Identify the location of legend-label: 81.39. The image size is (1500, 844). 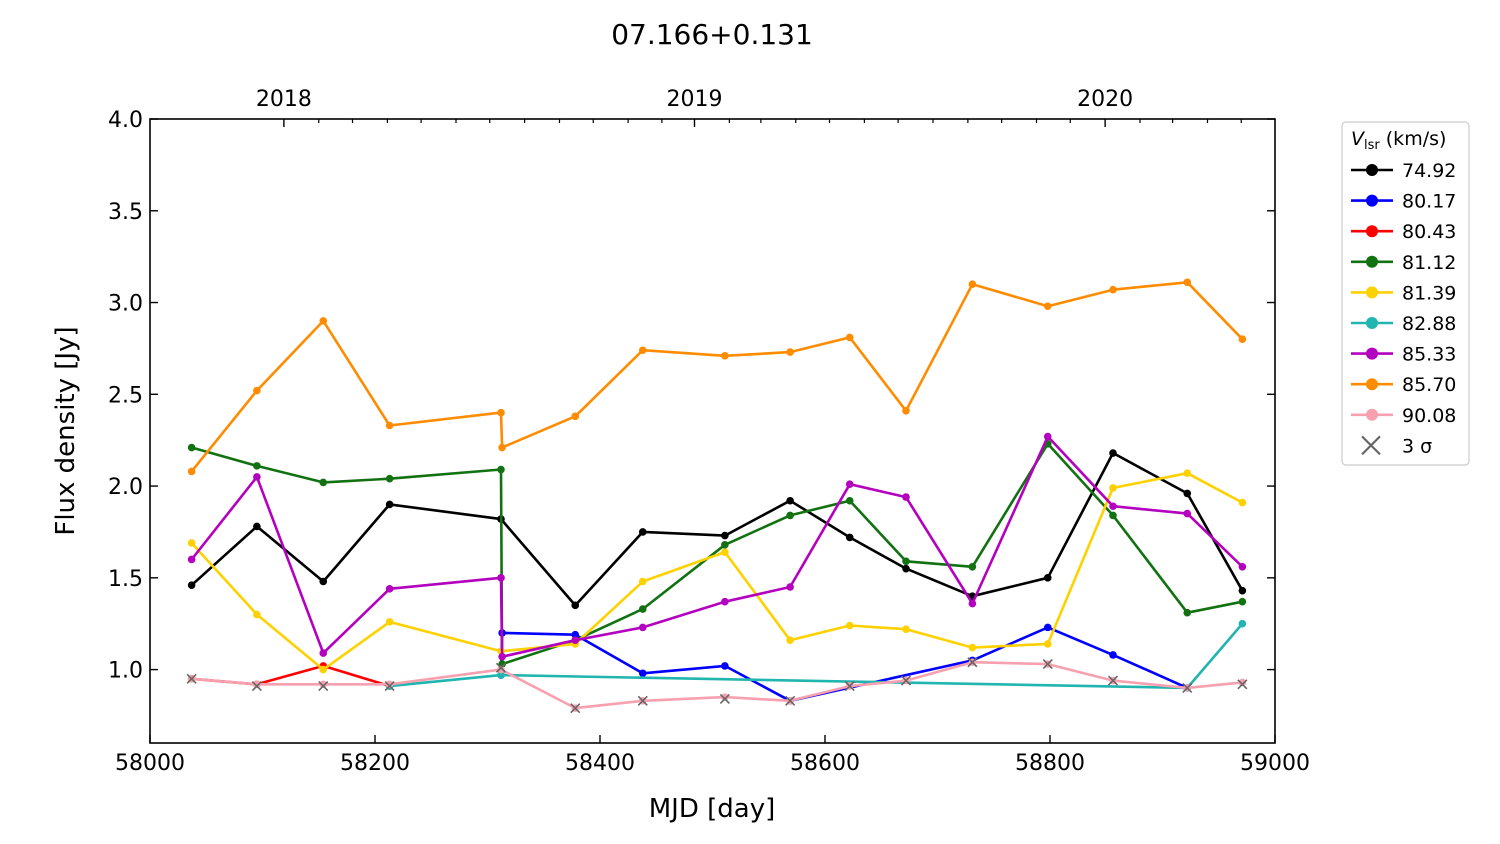
(1429, 293).